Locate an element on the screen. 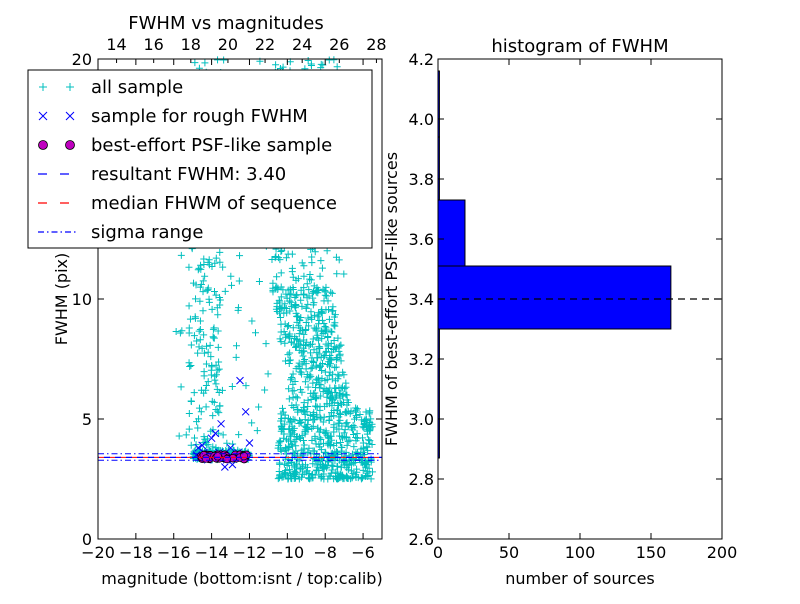 This screenshot has height=604, width=800. x-tick-label: −18 is located at coordinates (136, 552).